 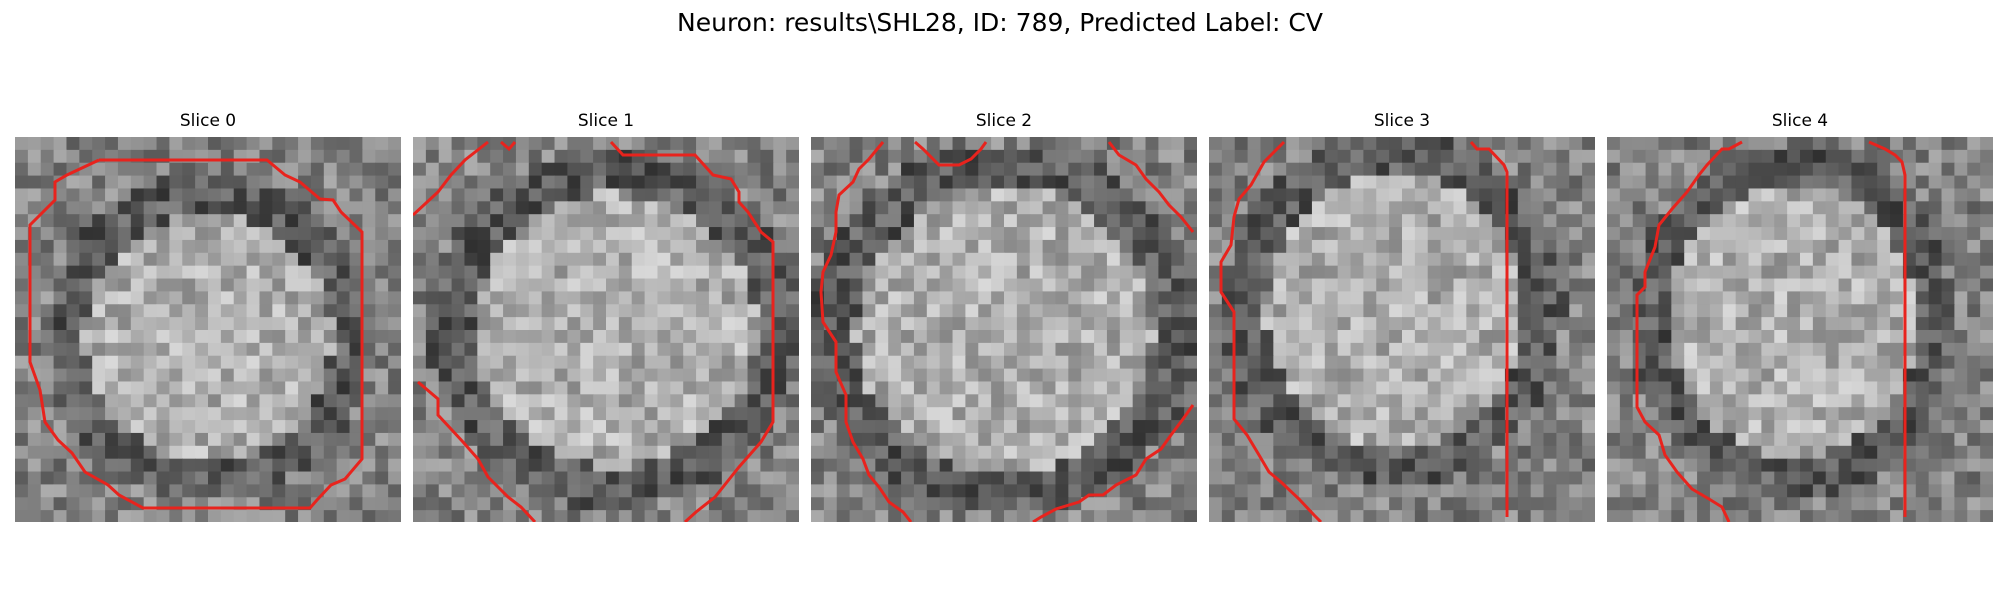 I want to click on slice-title: Slice 2, so click(x=1004, y=121).